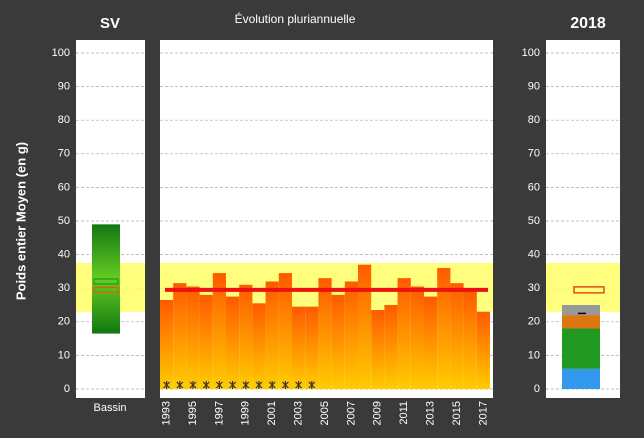 This screenshot has height=438, width=644. I want to click on x-tick-label: 2013, so click(431, 413).